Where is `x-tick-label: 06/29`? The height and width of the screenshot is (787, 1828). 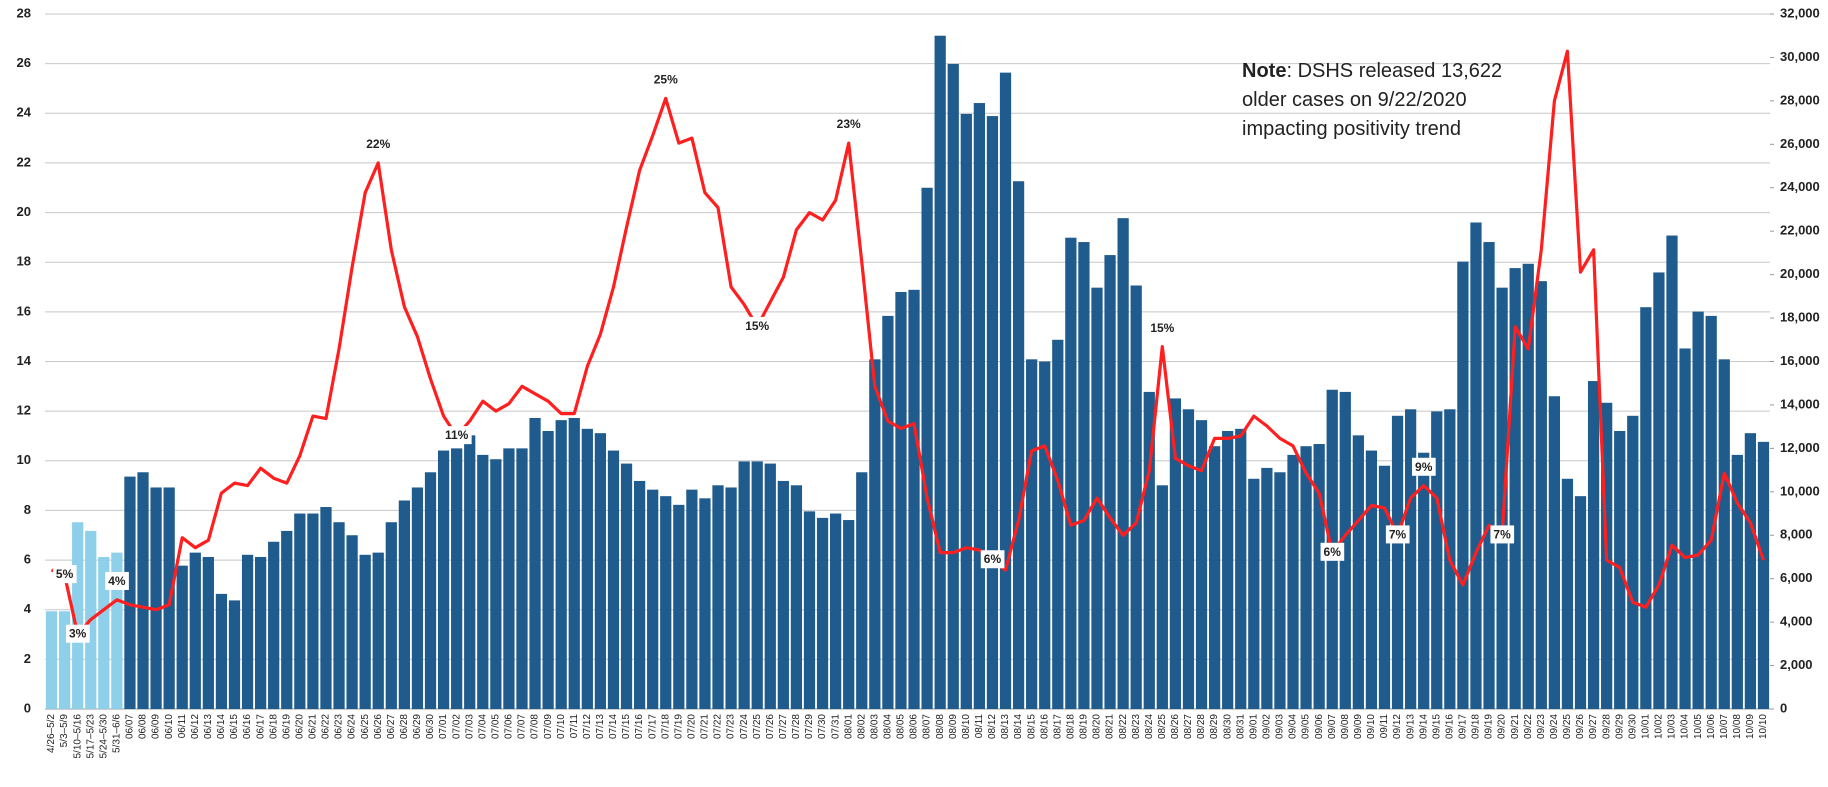
x-tick-label: 06/29 is located at coordinates (417, 726).